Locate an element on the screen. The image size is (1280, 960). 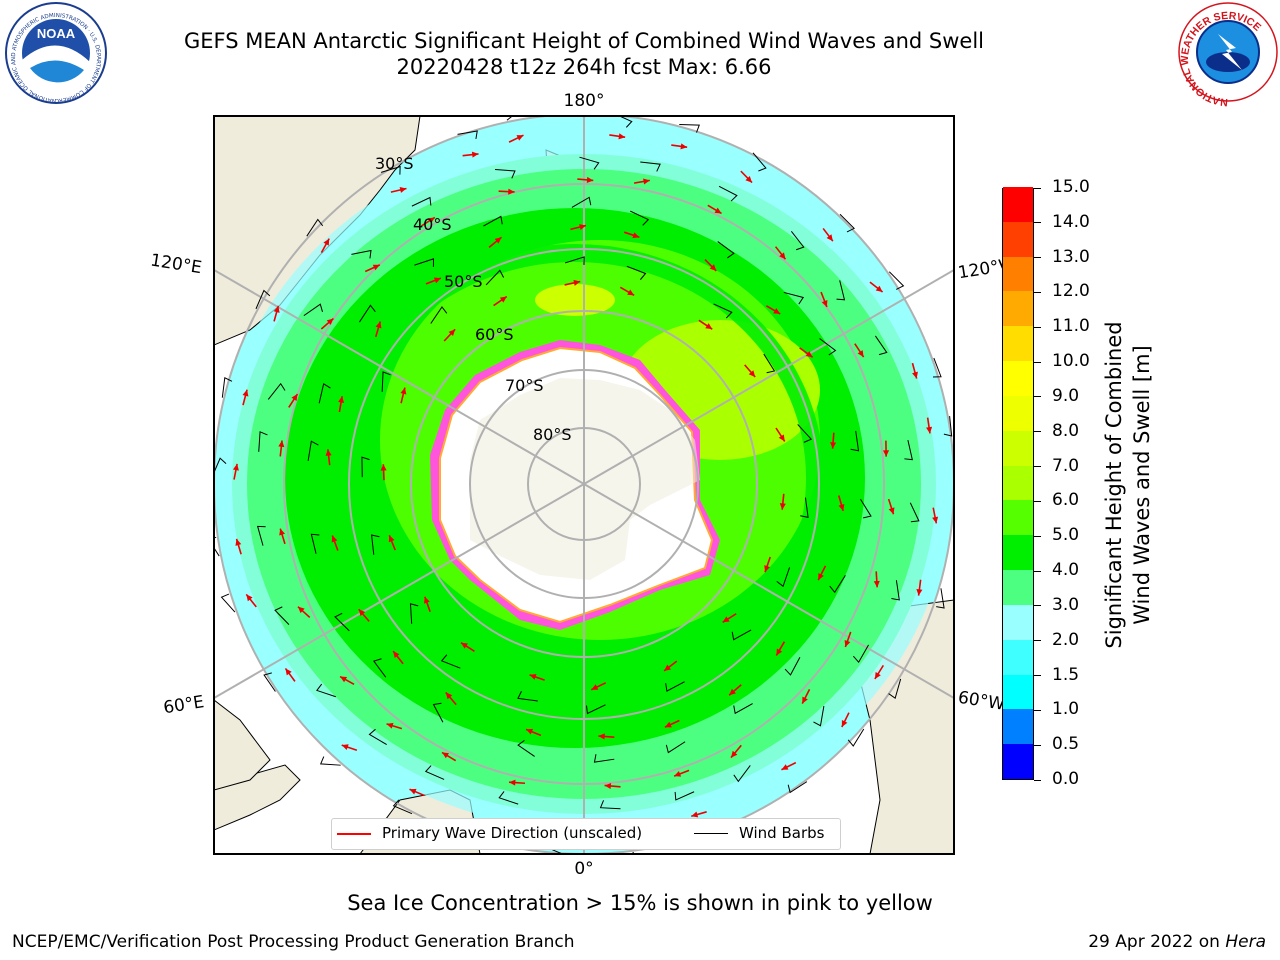
lon-label-120e: 120°E is located at coordinates (176, 264).